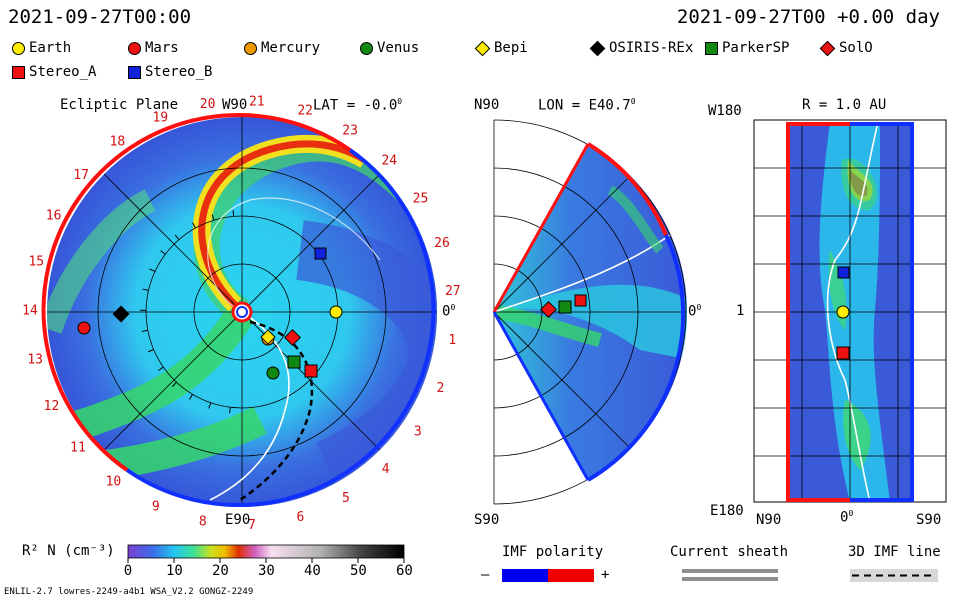  Describe the element at coordinates (548, 575) in the screenshot. I see `imf-polarity-bar` at that location.